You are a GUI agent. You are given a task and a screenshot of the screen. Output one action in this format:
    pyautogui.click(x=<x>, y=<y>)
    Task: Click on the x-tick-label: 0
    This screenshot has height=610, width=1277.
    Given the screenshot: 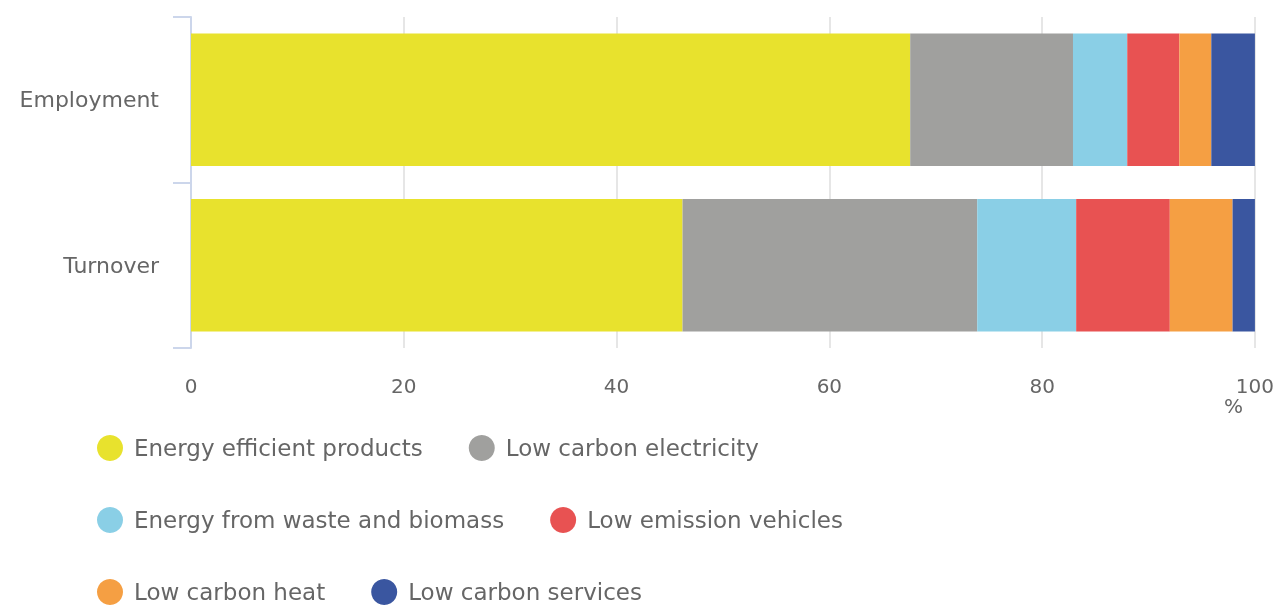 What is the action you would take?
    pyautogui.click(x=191, y=386)
    